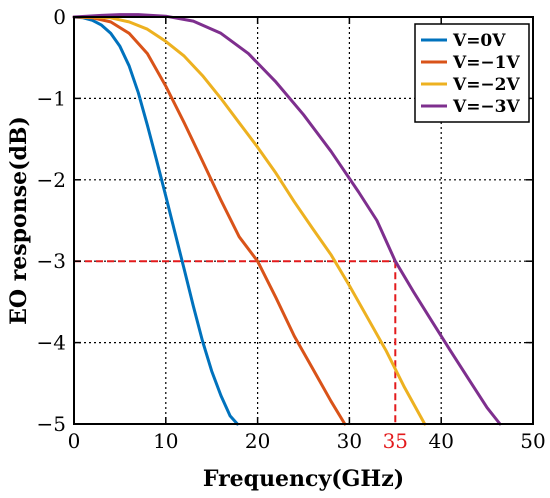 The image size is (550, 498). I want to click on x-tick-label: 30, so click(349, 441).